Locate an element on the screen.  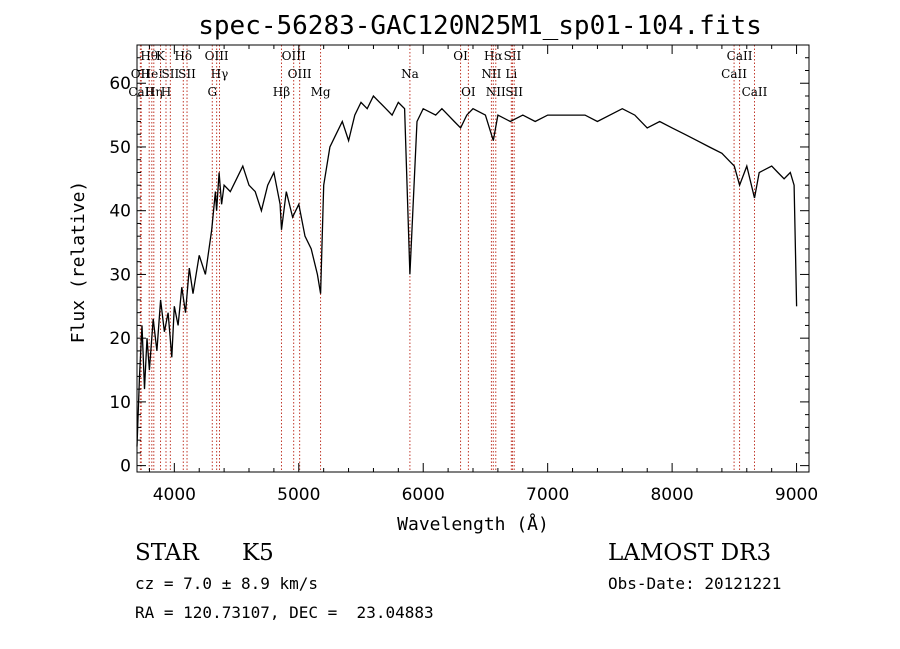
object-class: STAR is located at coordinates (167, 553).